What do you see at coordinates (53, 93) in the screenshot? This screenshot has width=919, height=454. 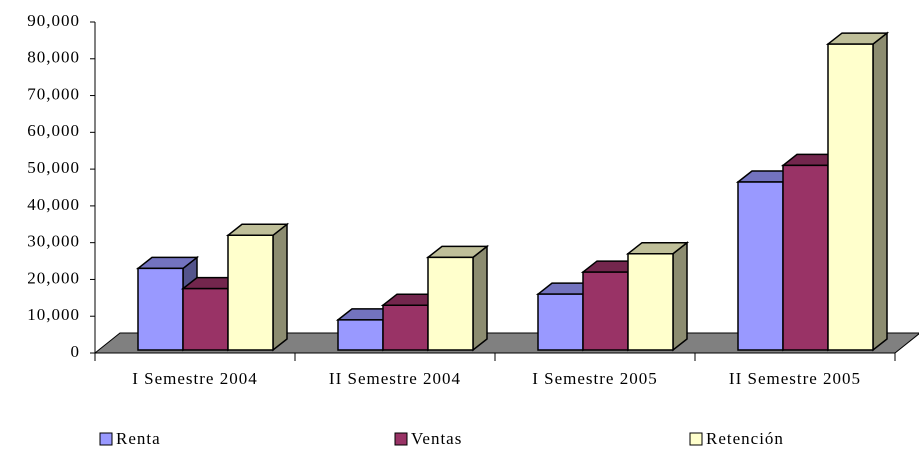 I see `y-tick-label: 70,000` at bounding box center [53, 93].